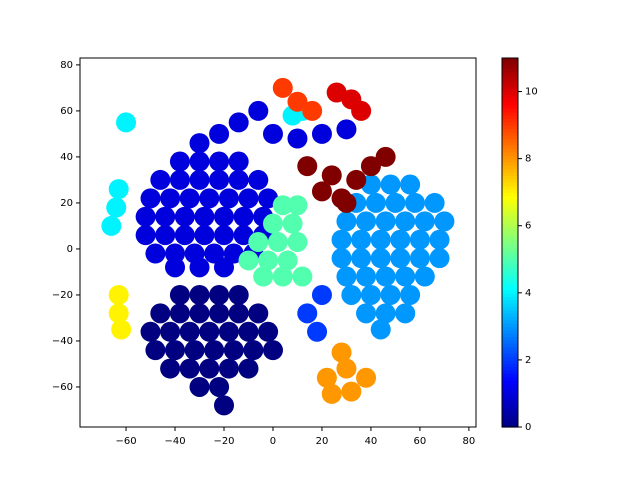 Image resolution: width=640 pixels, height=484 pixels. Describe the element at coordinates (223, 441) in the screenshot. I see `x-tick-label: −20` at that location.